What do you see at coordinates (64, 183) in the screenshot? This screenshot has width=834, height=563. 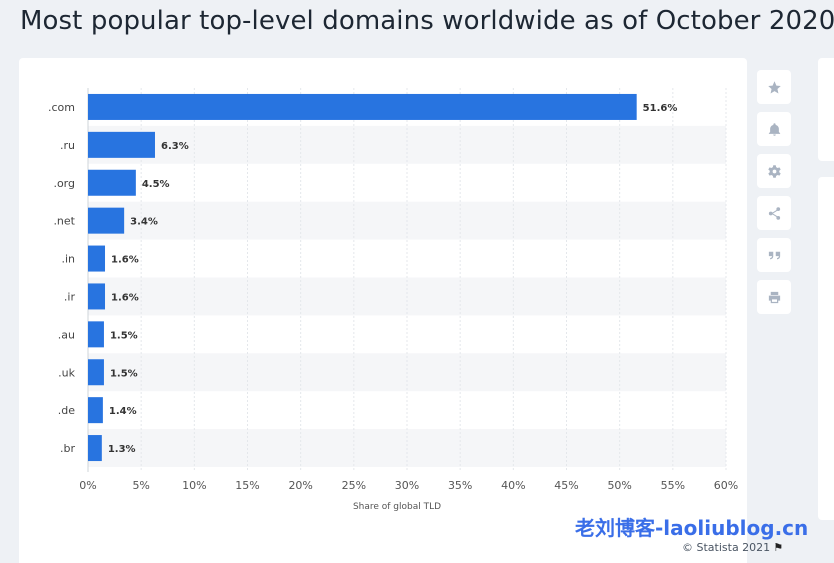 I see `category-label: .org` at bounding box center [64, 183].